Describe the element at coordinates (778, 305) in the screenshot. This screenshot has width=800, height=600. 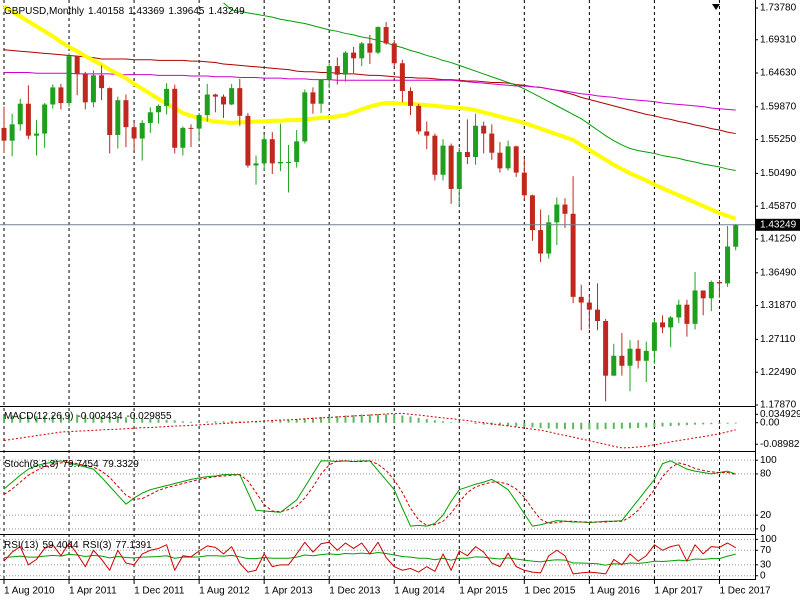
I see `y-tick-label: 1.31870` at that location.